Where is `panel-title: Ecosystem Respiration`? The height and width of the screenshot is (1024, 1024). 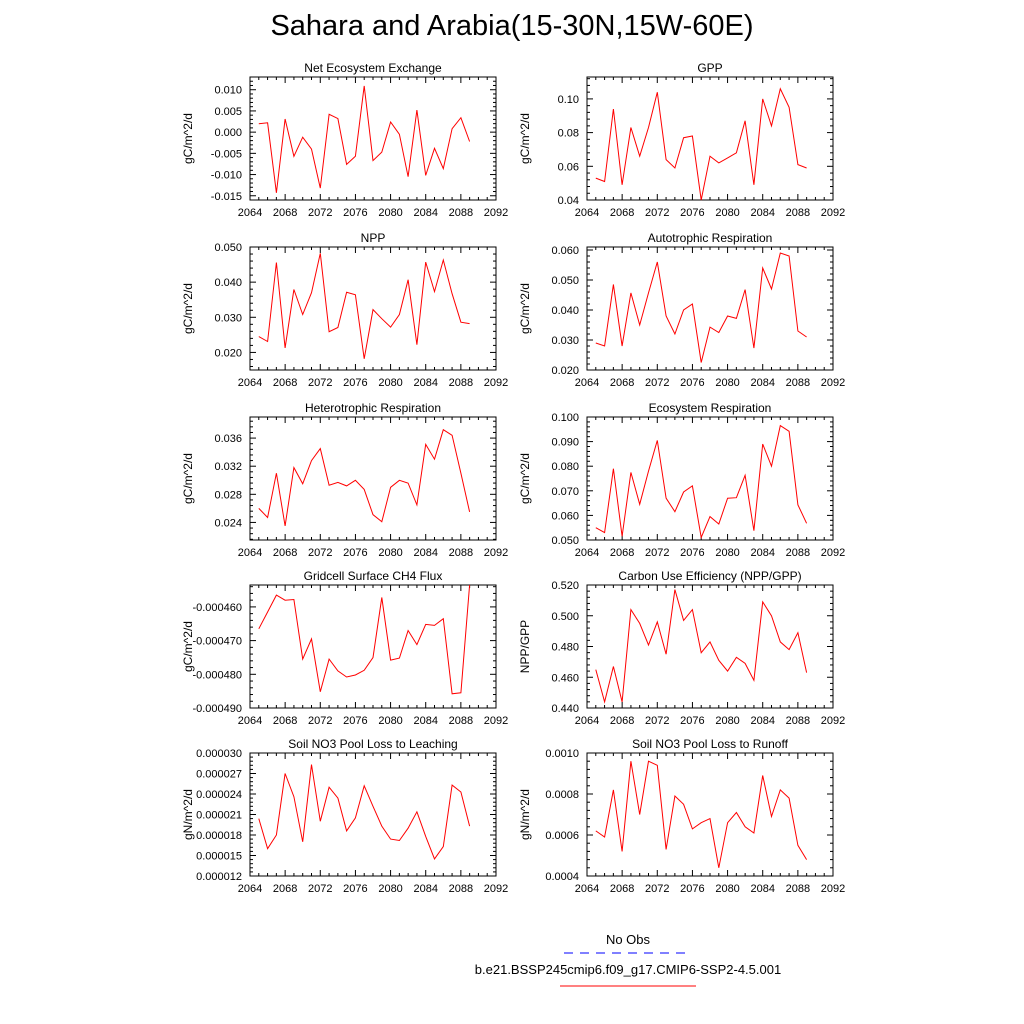
panel-title: Ecosystem Respiration is located at coordinates (710, 408).